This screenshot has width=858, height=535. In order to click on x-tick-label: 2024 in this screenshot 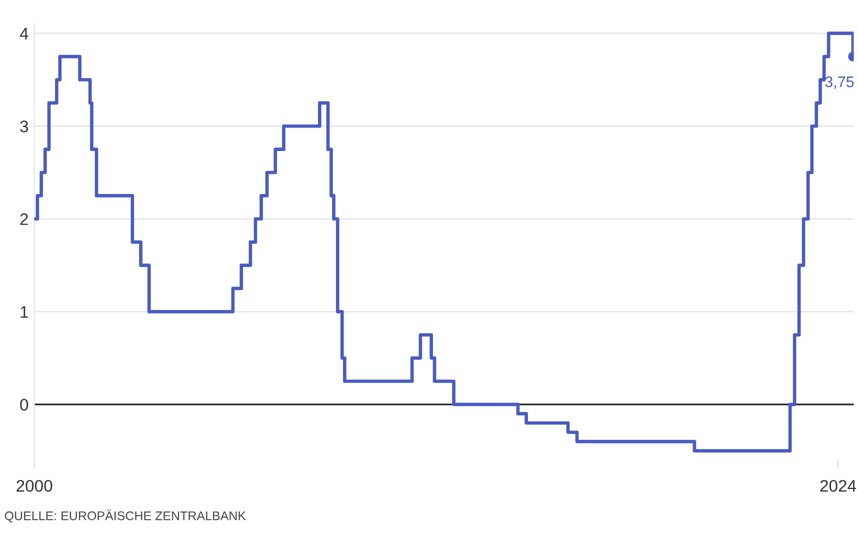, I will do `click(838, 486)`.